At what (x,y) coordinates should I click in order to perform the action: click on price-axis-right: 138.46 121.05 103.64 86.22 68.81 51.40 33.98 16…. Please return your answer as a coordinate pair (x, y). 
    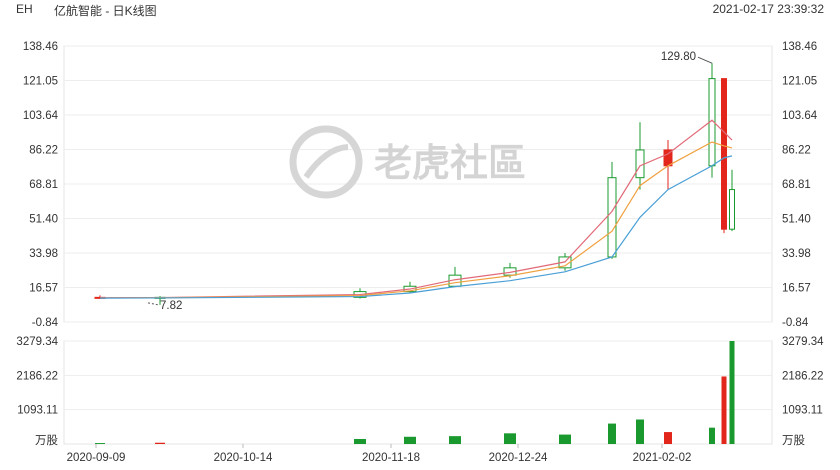
    Looking at the image, I should click on (803, 244).